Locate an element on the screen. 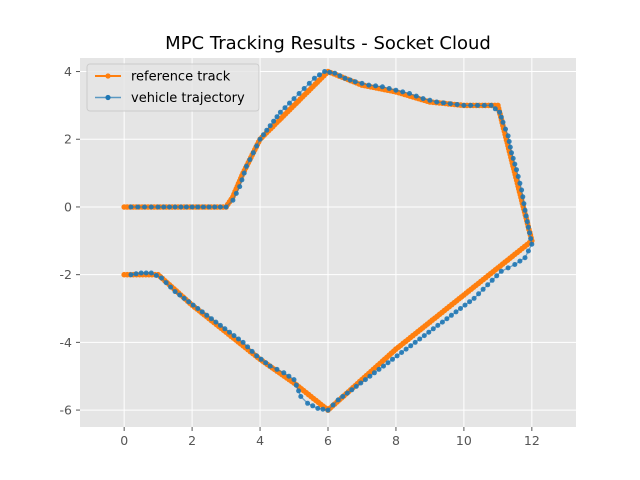 The height and width of the screenshot is (480, 640). reference-track-point is located at coordinates (124, 274).